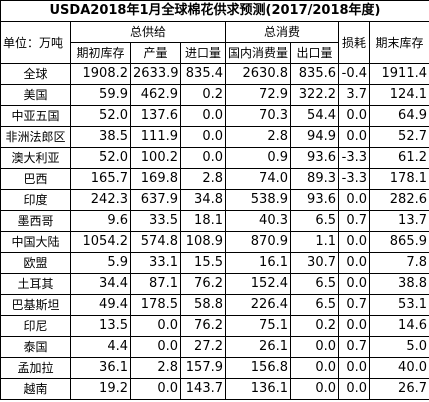 The image size is (429, 402). Describe the element at coordinates (35, 116) in the screenshot. I see `region-name: 中亚五国` at that location.